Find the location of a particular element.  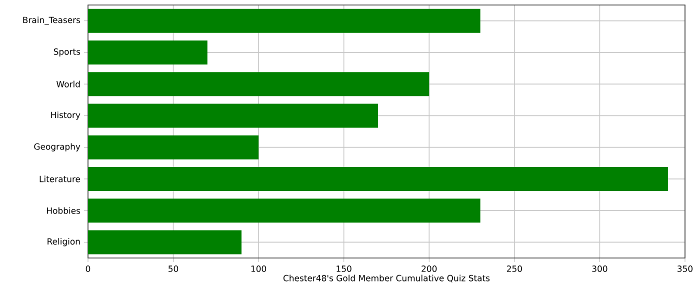

y-tick-label: History is located at coordinates (65, 116).